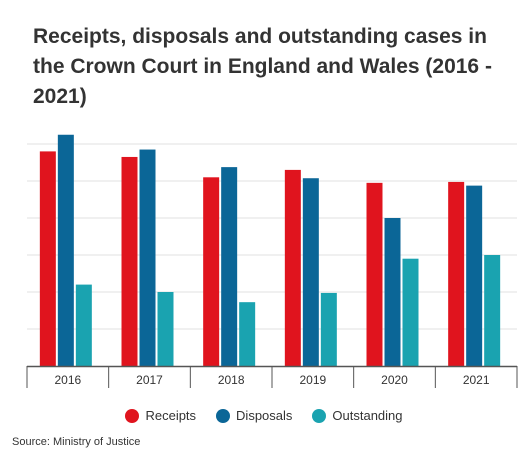  I want to click on bar-outstanding-2021, so click(492, 310).